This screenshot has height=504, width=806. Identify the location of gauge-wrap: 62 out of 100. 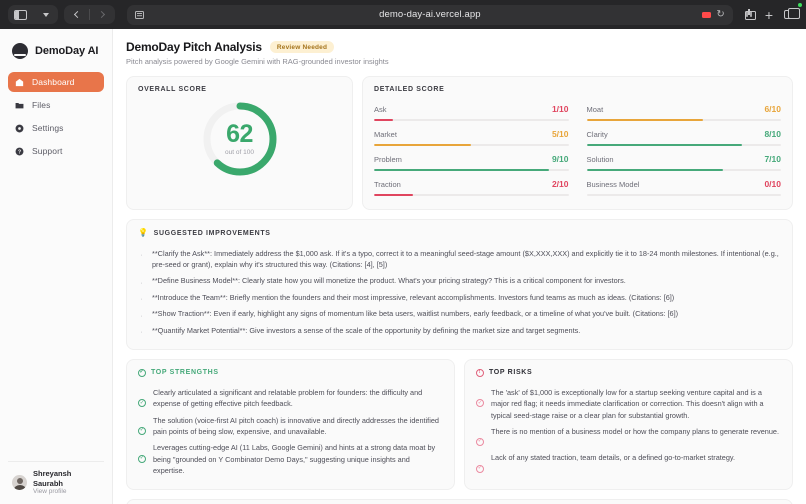
(239, 139).